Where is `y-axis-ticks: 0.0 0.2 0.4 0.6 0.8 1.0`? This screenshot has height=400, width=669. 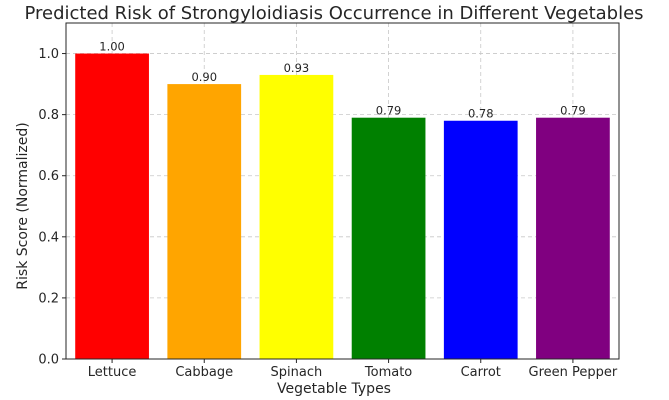 y-axis-ticks: 0.0 0.2 0.4 0.6 0.8 1.0 is located at coordinates (52, 207).